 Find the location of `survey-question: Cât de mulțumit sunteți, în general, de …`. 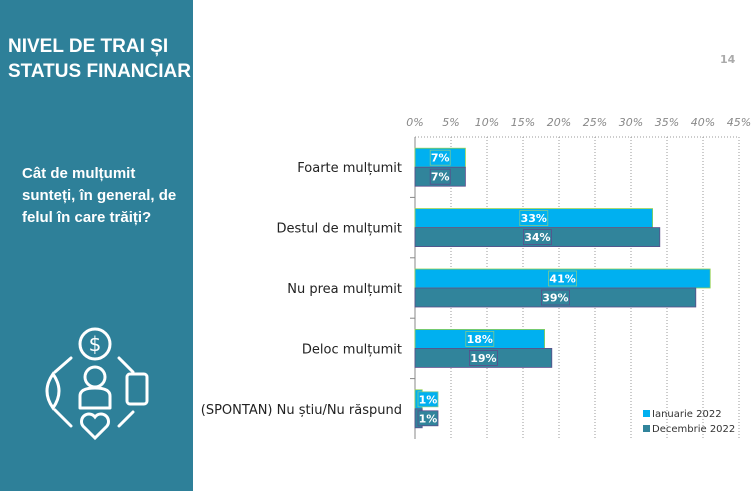

survey-question: Cât de mulțumit sunteți, în general, de … is located at coordinates (99, 195).